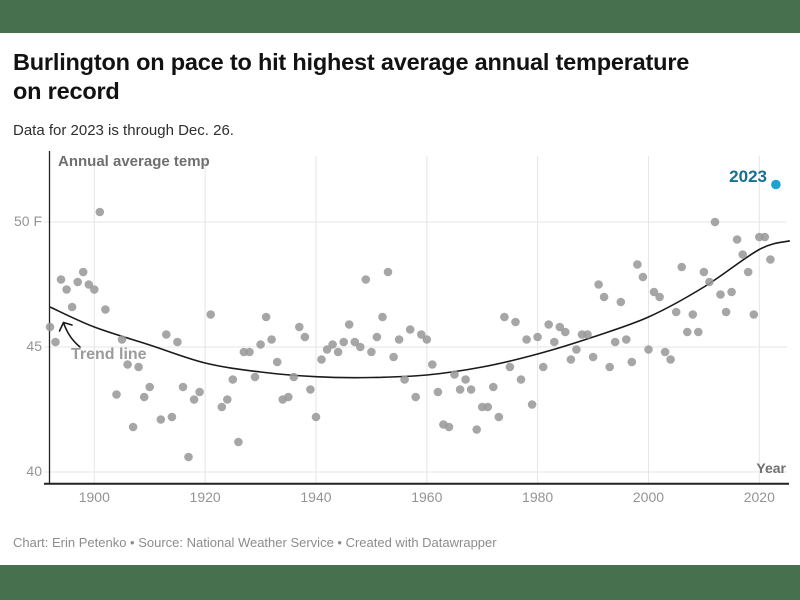  What do you see at coordinates (69, 334) in the screenshot?
I see `trend-arrow-icon` at bounding box center [69, 334].